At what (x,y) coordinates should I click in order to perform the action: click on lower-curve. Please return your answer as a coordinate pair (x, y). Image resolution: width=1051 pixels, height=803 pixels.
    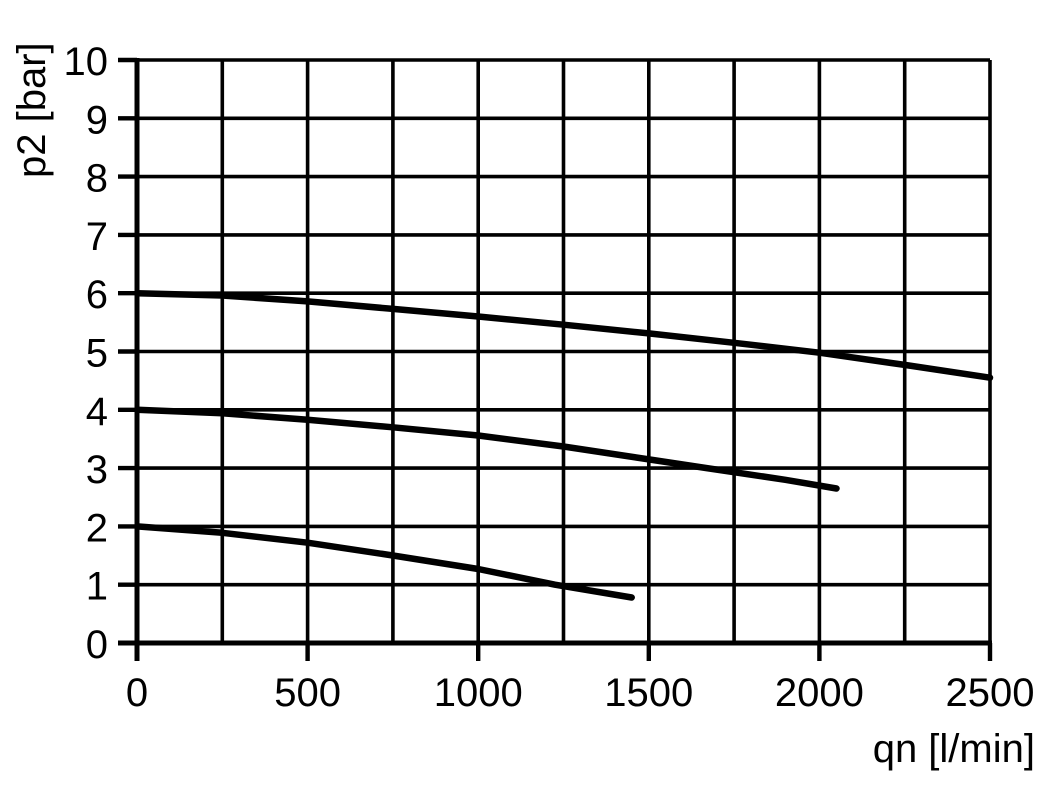
    Looking at the image, I should click on (384, 562).